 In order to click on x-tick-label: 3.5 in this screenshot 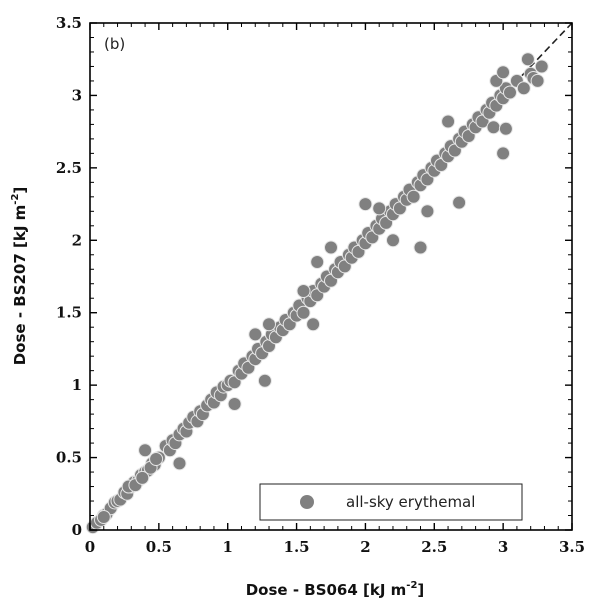, I will do `click(572, 547)`.